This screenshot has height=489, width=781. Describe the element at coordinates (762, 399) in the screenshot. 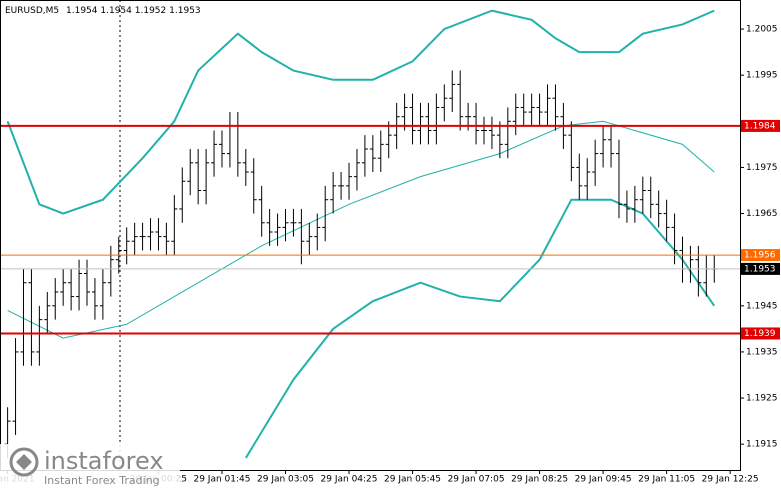

I see `y-tick-label: 1.1925` at that location.